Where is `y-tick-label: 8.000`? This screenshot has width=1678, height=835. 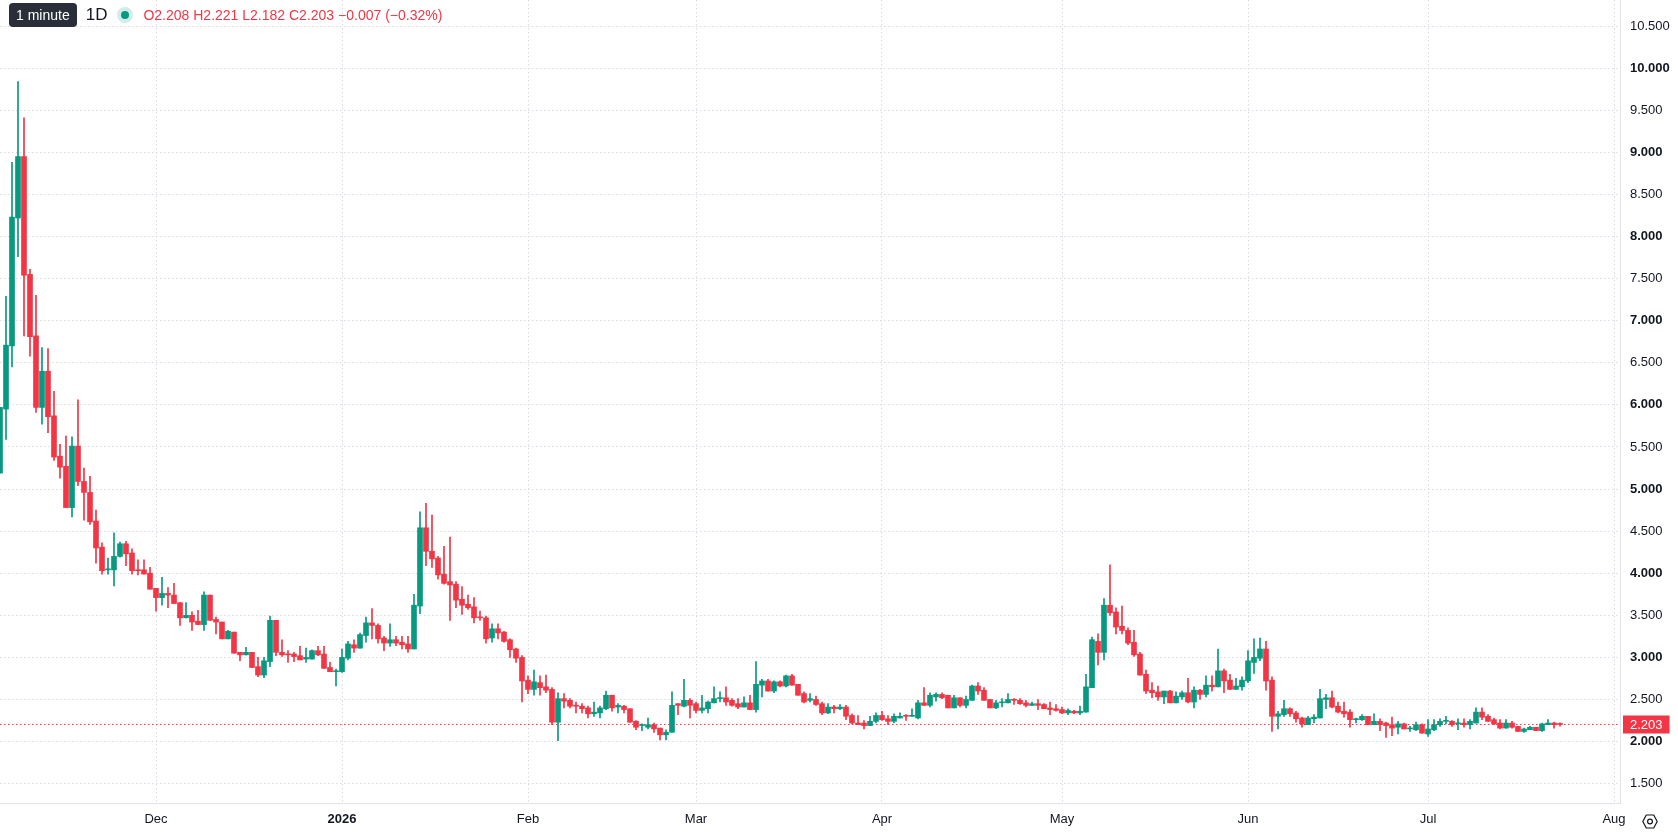 y-tick-label: 8.000 is located at coordinates (1646, 236).